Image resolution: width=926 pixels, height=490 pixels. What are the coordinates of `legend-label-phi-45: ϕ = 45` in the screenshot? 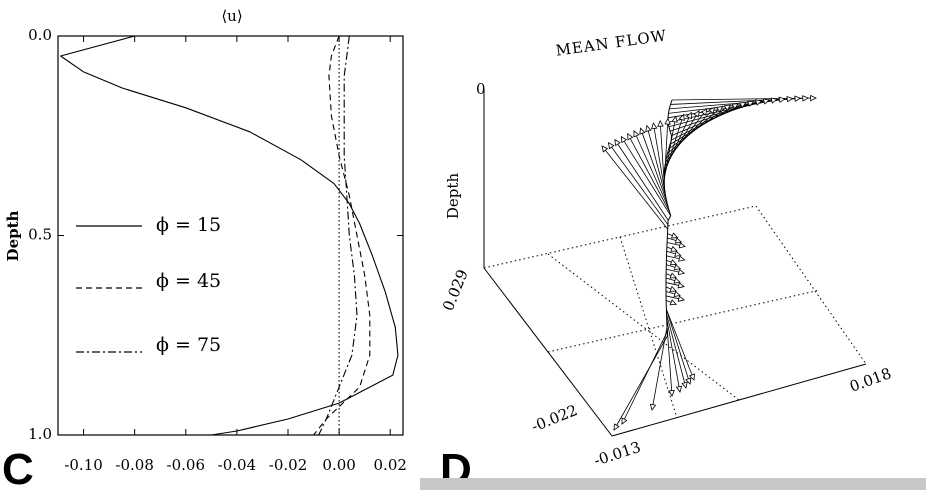 It's located at (188, 281).